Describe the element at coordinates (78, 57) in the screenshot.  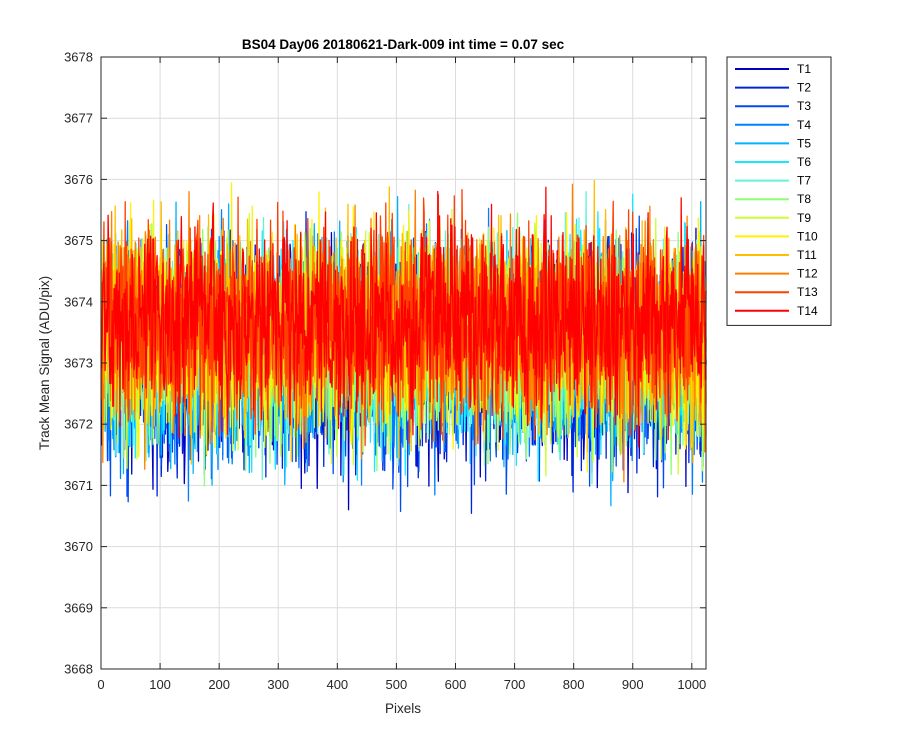
I see `y-tick-label: 3678` at that location.